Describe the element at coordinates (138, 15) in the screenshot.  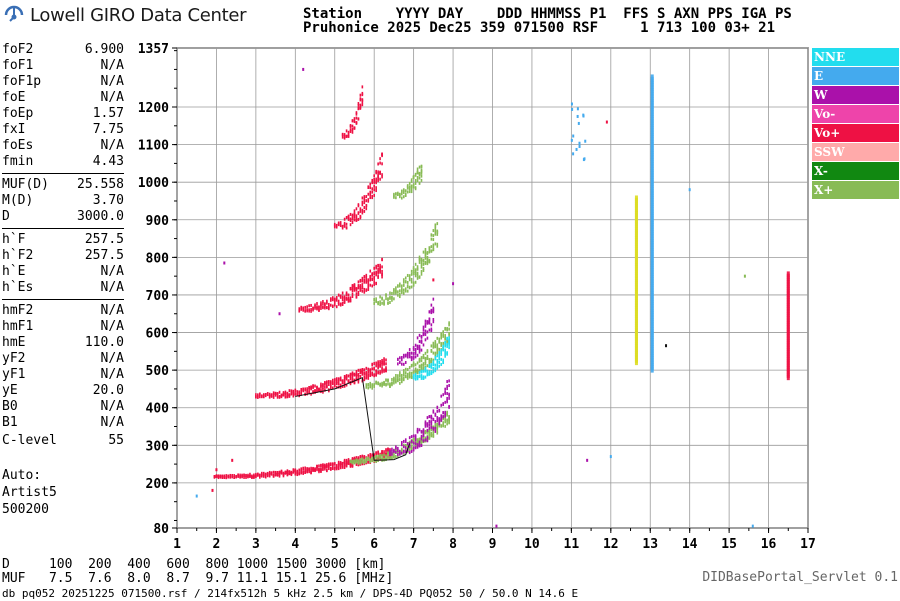
I see `logo-text: Lowell GIRO Data Center` at that location.